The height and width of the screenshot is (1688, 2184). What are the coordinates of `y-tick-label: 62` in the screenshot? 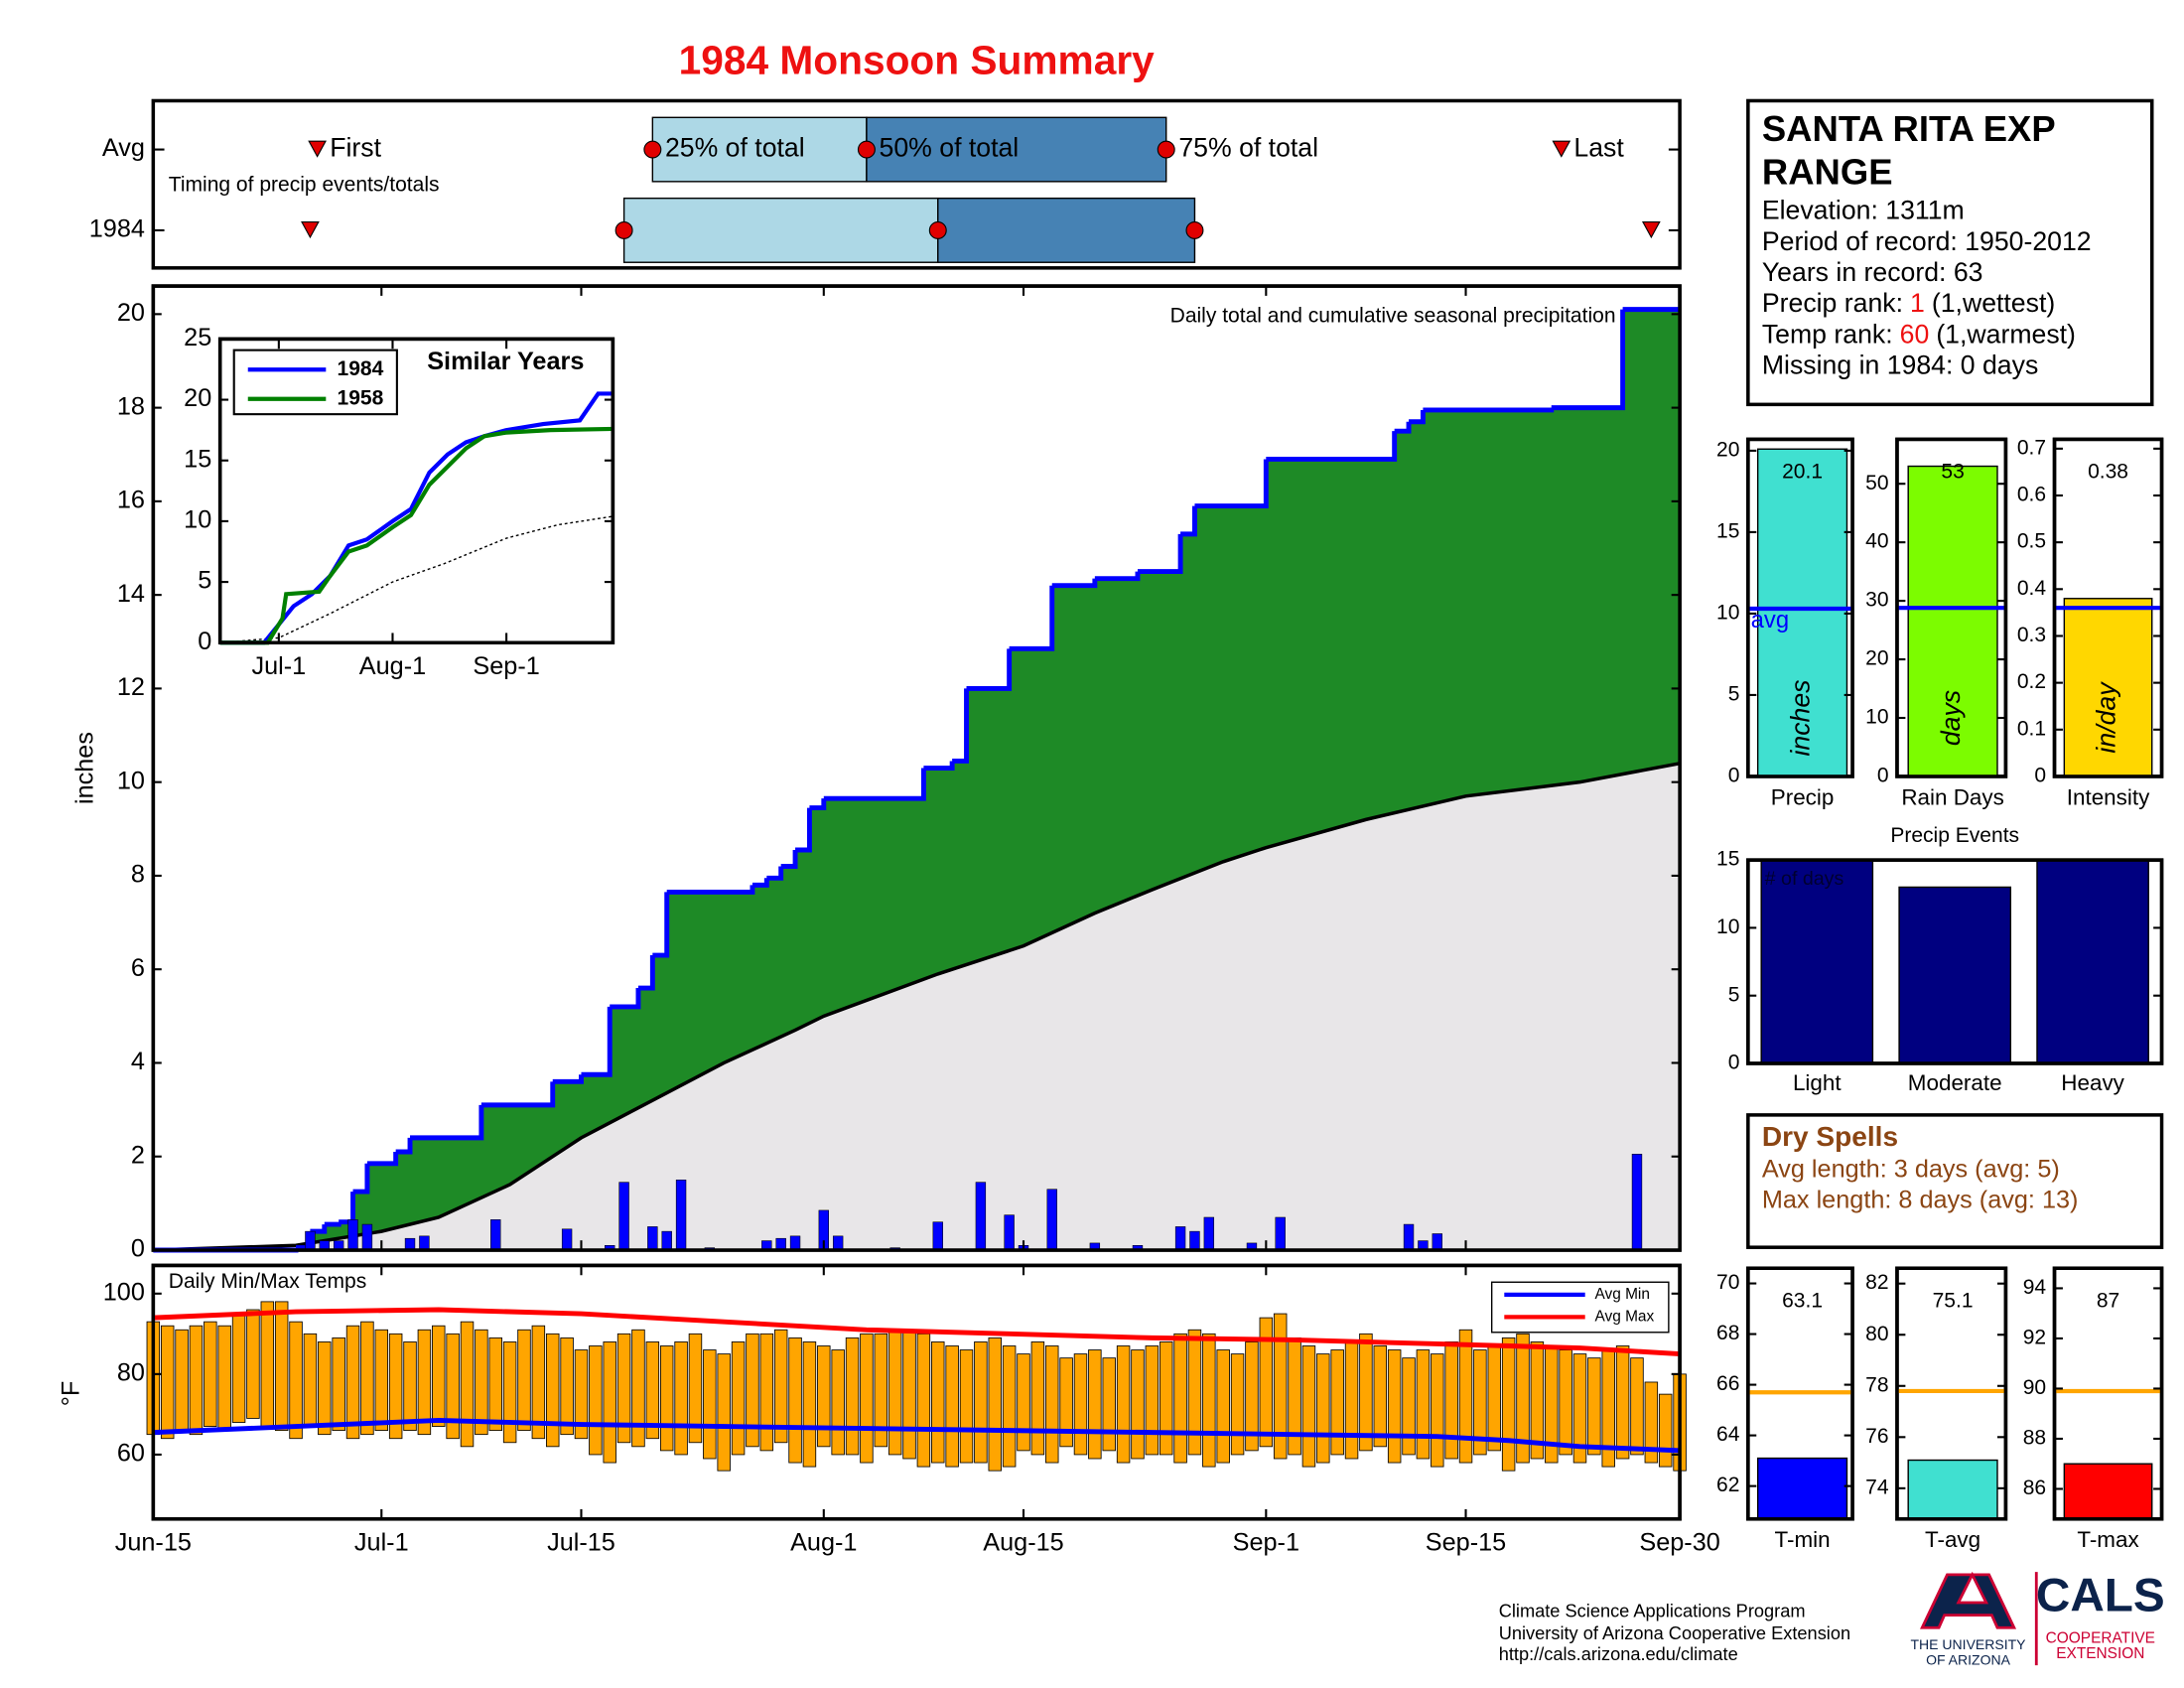 It's located at (1727, 1485).